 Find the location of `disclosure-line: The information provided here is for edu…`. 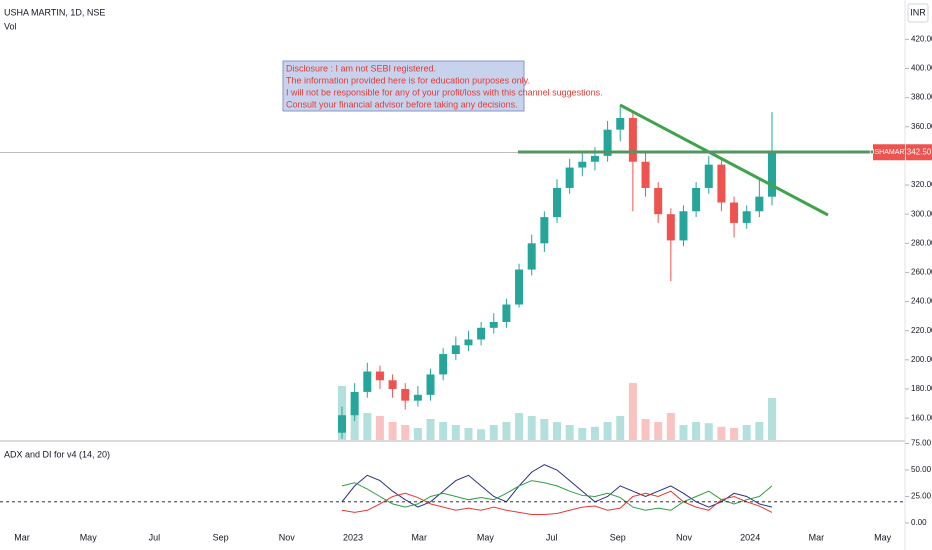

disclosure-line: The information provided here is for edu… is located at coordinates (408, 80).